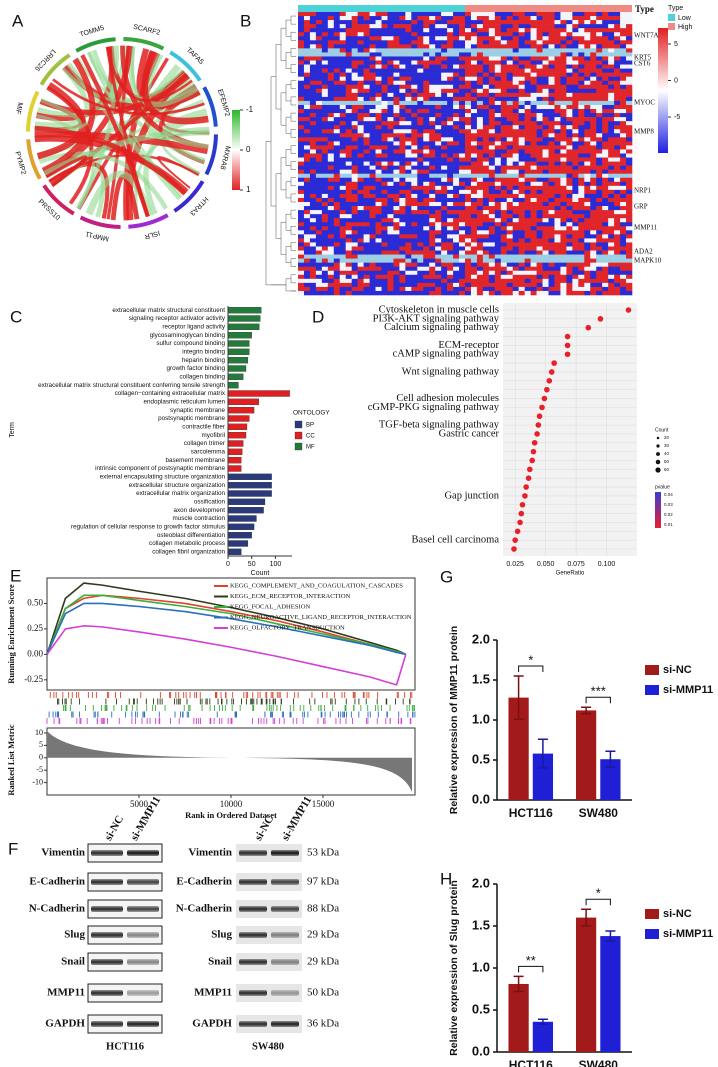 The width and height of the screenshot is (718, 1067). I want to click on x-tick-label: 50, so click(252, 564).